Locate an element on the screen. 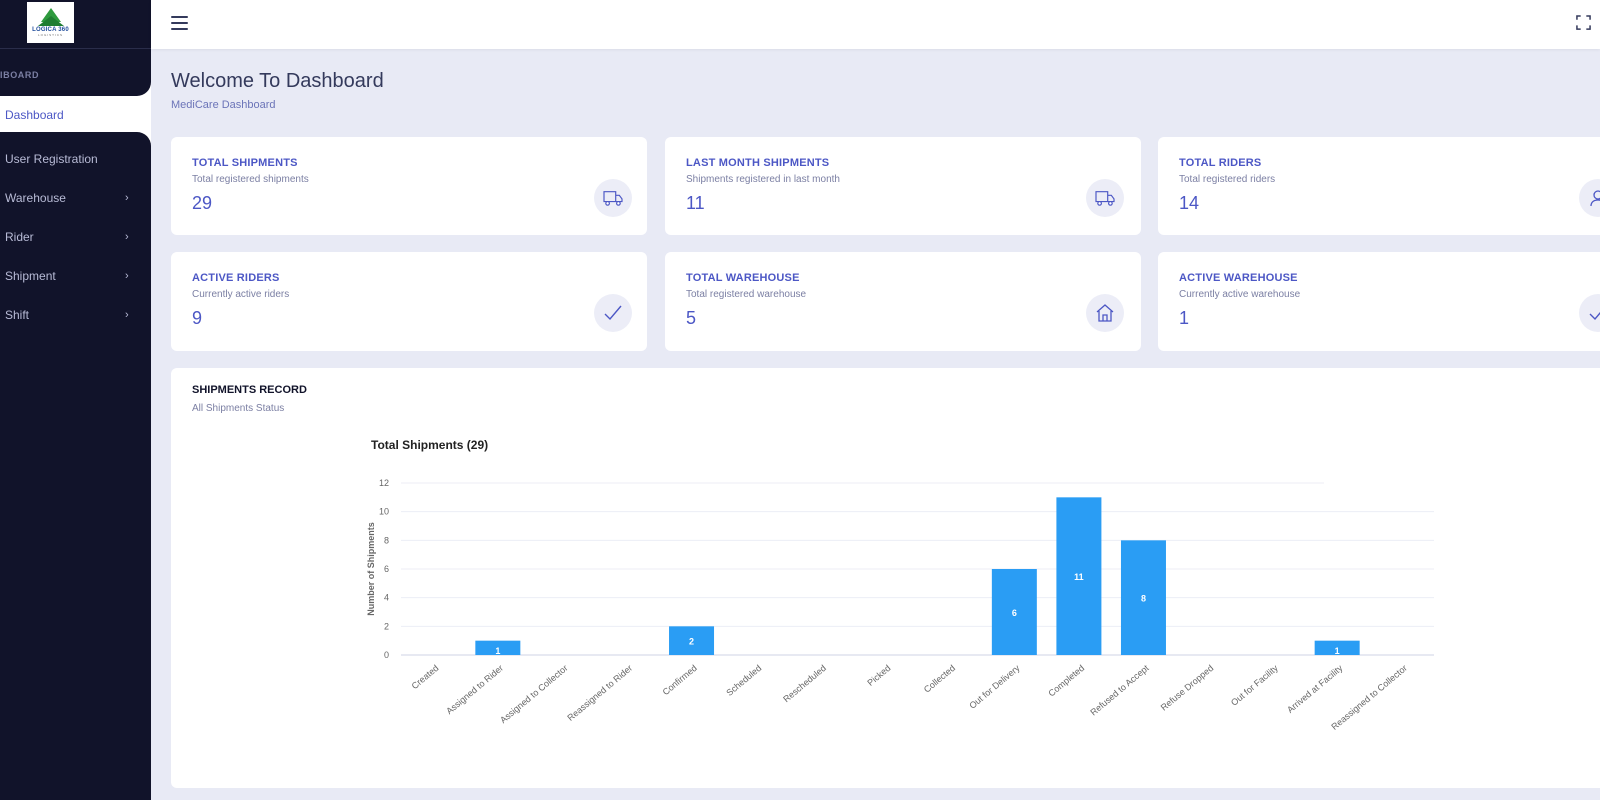 The width and height of the screenshot is (1600, 800). card-value: 1 is located at coordinates (1184, 318).